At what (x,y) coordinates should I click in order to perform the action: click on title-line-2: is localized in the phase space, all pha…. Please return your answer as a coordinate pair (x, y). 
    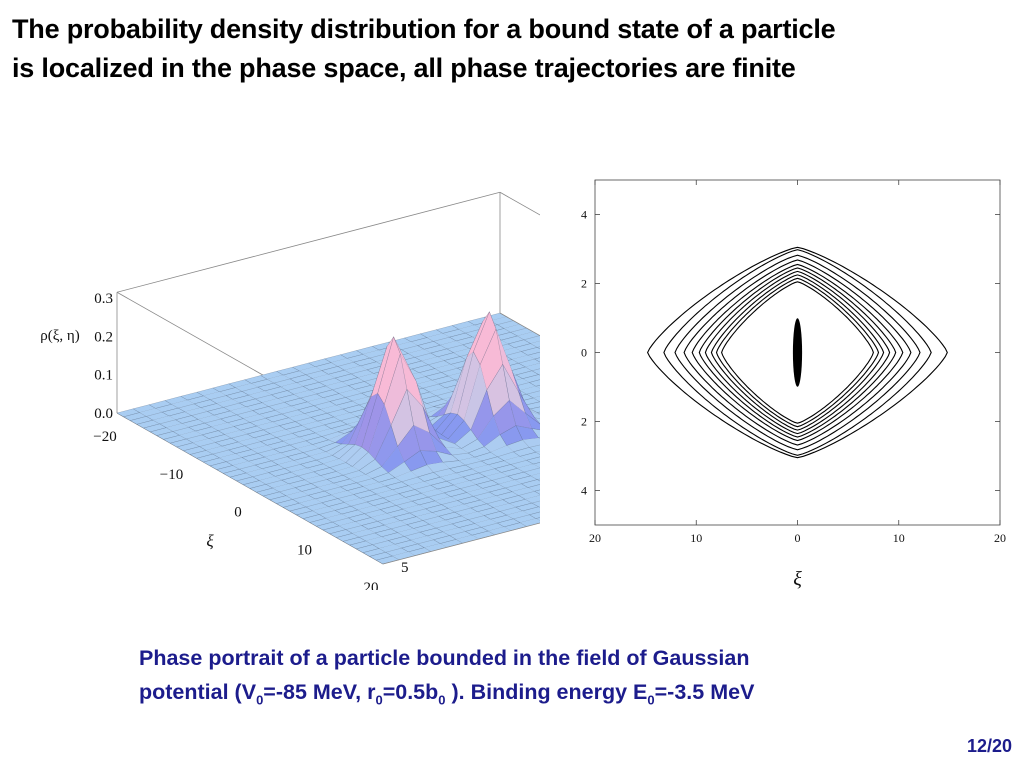
    Looking at the image, I should click on (404, 68).